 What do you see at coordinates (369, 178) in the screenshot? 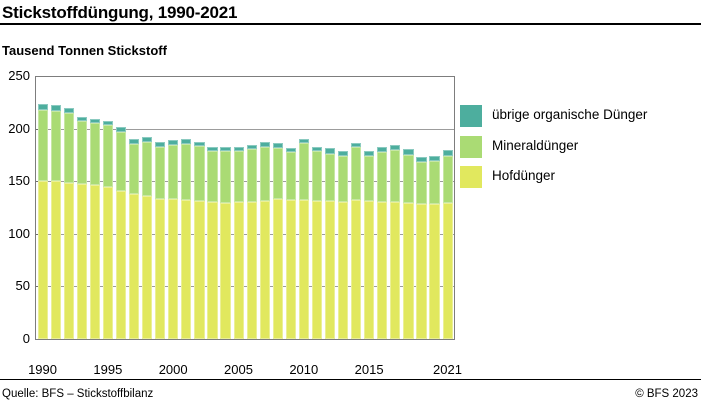
I see `bar-segment-2015-mineralduenger` at bounding box center [369, 178].